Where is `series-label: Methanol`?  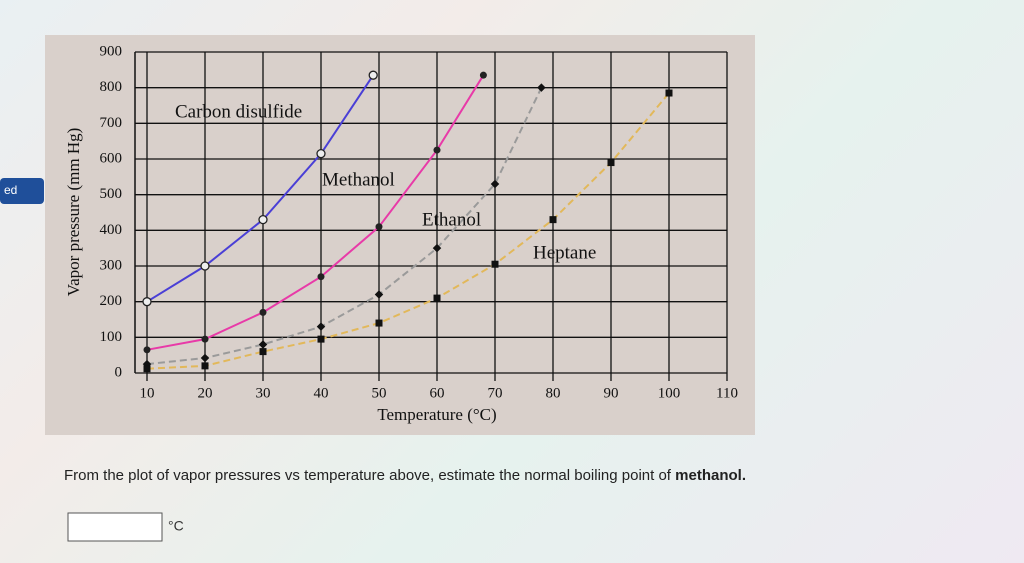 series-label: Methanol is located at coordinates (358, 179).